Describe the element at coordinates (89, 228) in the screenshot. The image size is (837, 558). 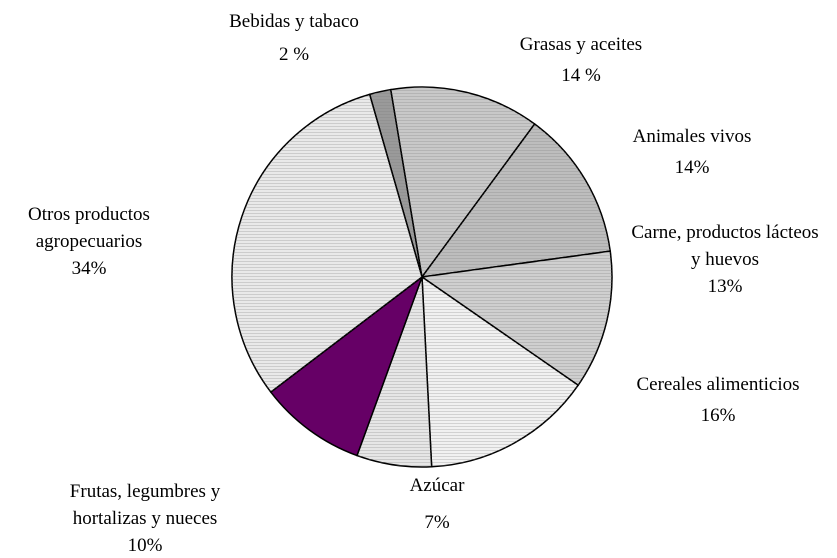
I see `category-label: Otros productos agropecuarios` at that location.